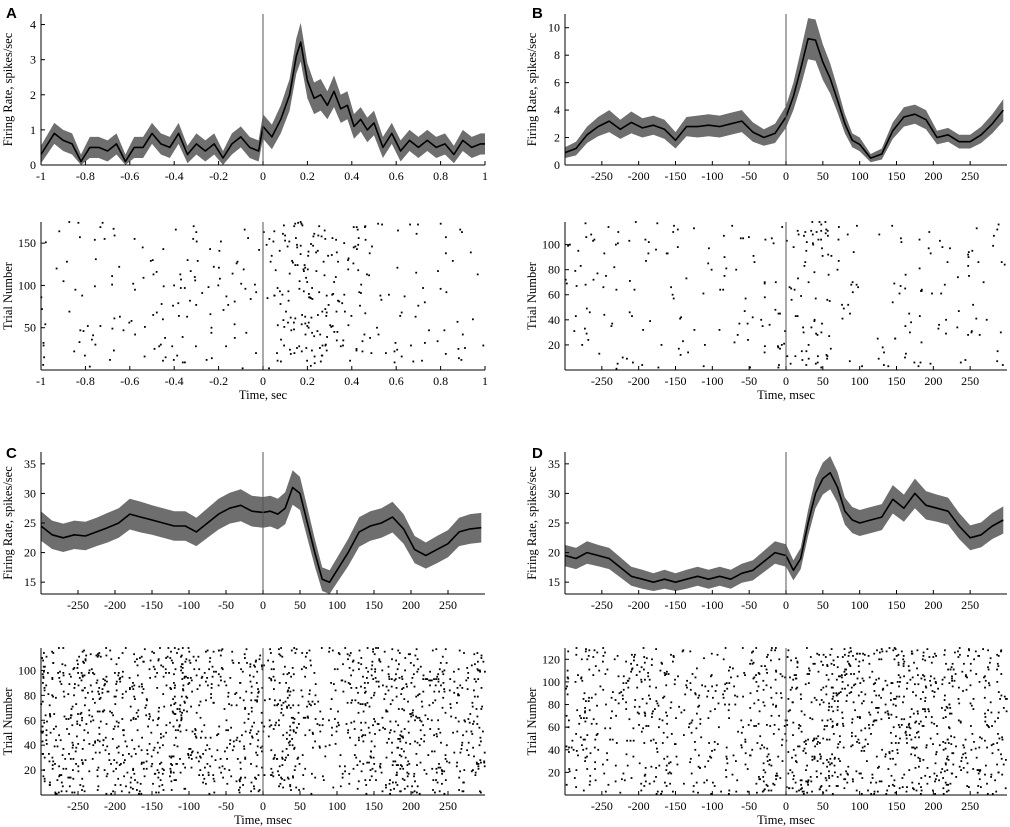 This screenshot has width=1010, height=827. Describe the element at coordinates (30, 745) in the screenshot. I see `y-tick-label: 40` at that location.